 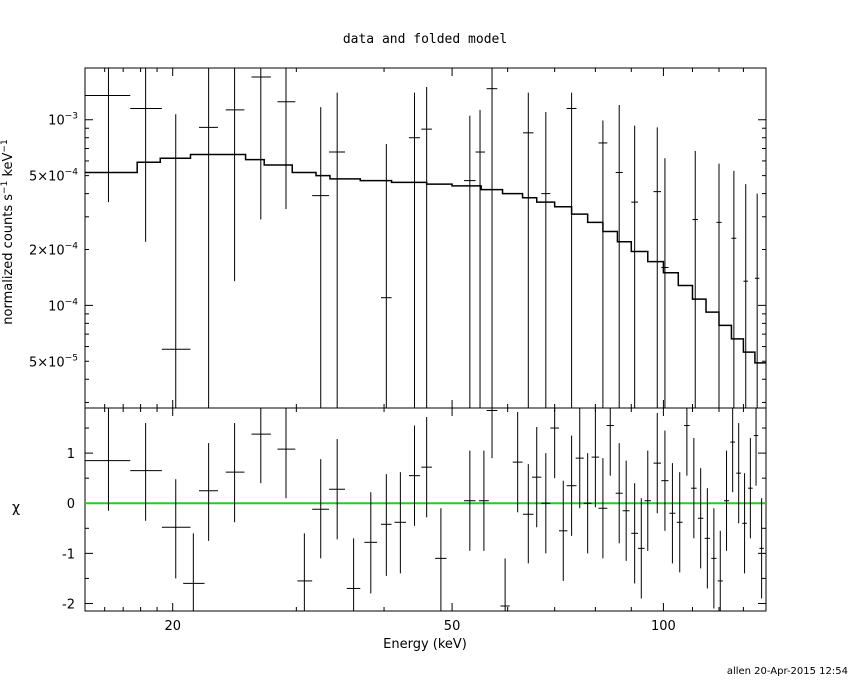 I want to click on x-tick-label: 50, so click(x=452, y=626).